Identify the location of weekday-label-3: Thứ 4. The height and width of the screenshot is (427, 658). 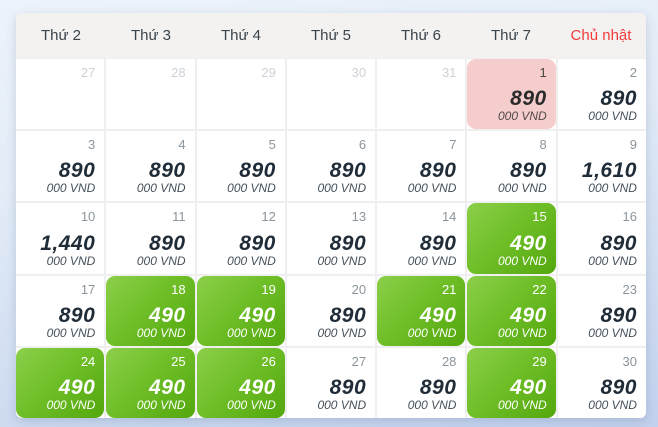
(241, 35).